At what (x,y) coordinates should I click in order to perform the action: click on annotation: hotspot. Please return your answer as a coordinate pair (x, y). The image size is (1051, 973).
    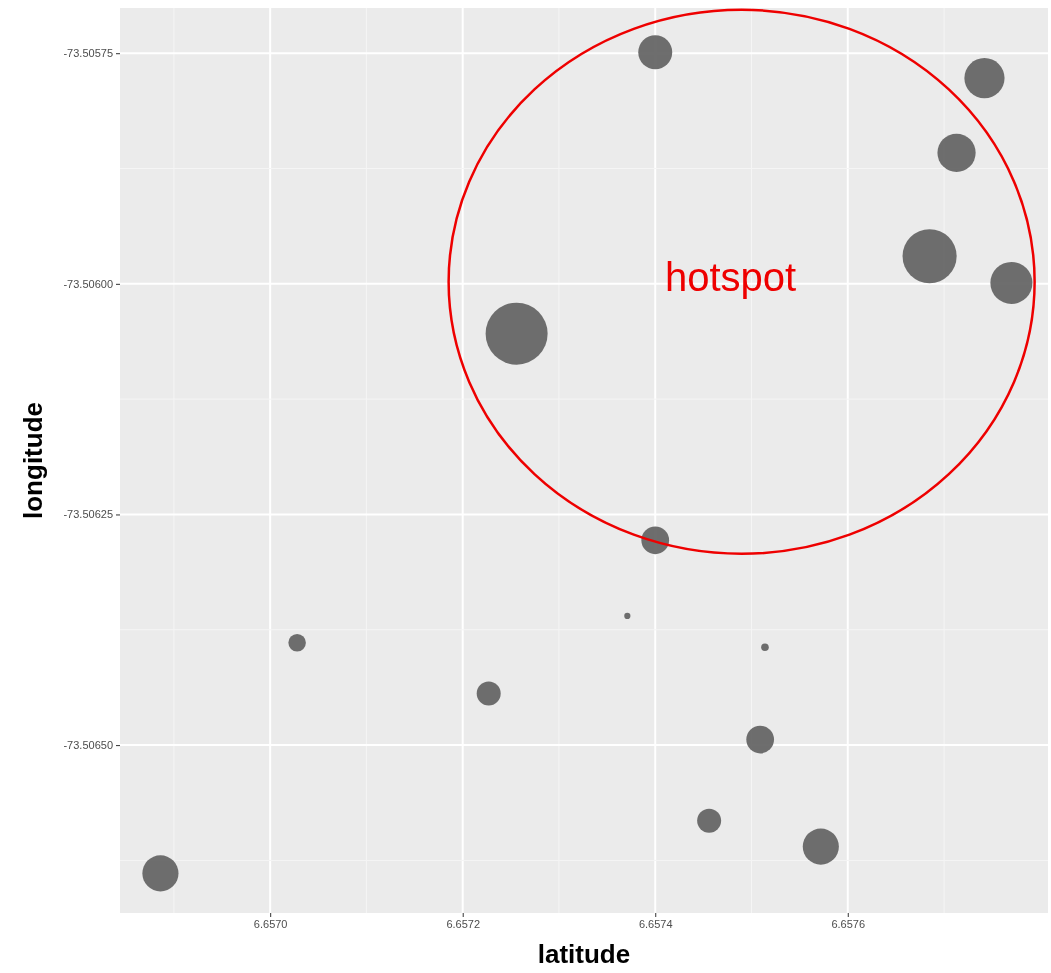
    Looking at the image, I should click on (731, 276).